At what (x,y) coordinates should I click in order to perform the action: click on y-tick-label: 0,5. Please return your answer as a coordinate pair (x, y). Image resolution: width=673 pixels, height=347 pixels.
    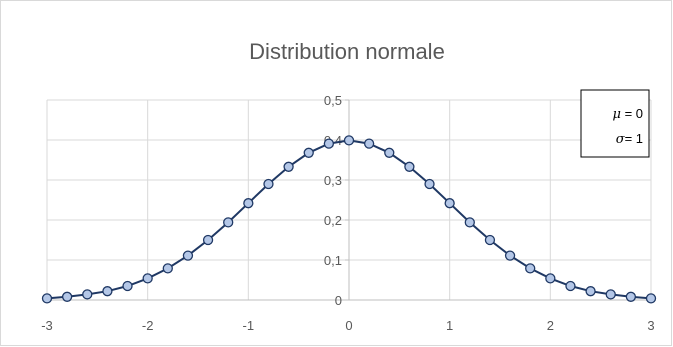
    Looking at the image, I should click on (333, 100).